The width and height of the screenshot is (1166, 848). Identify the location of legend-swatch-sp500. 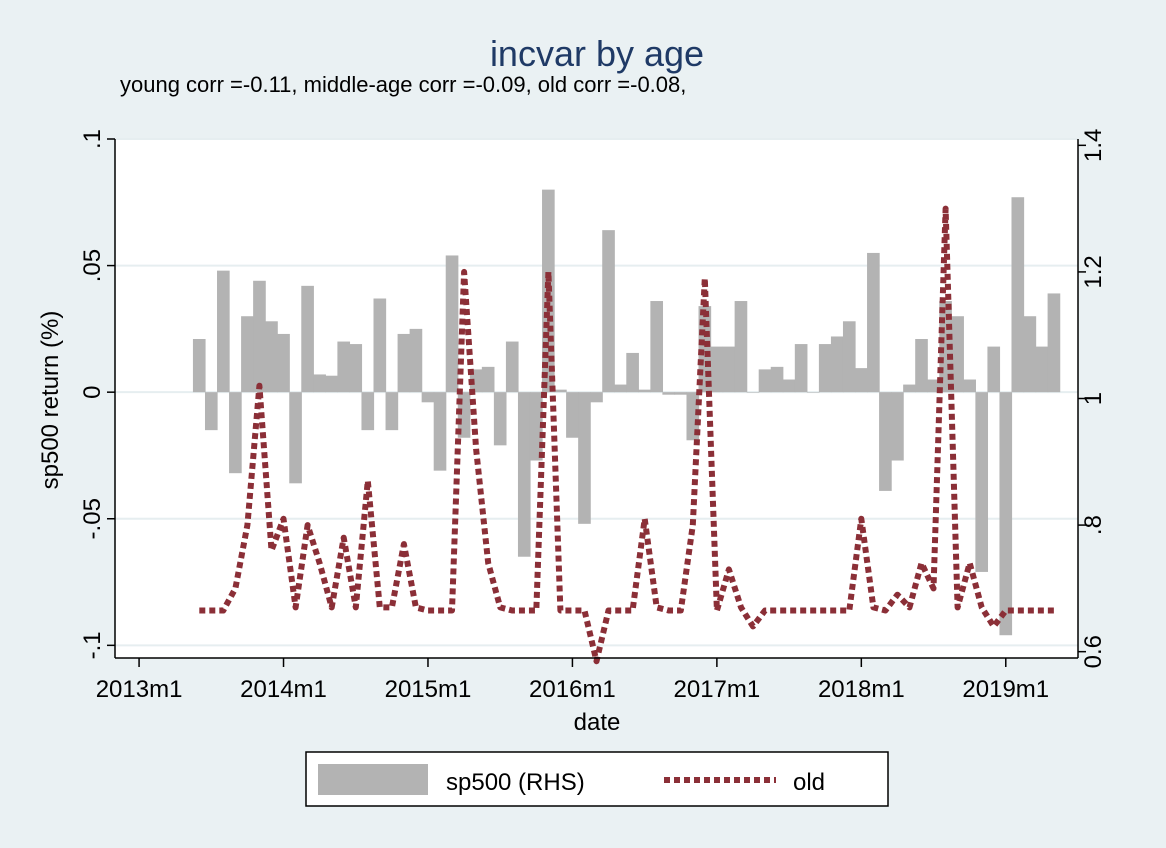
(373, 779).